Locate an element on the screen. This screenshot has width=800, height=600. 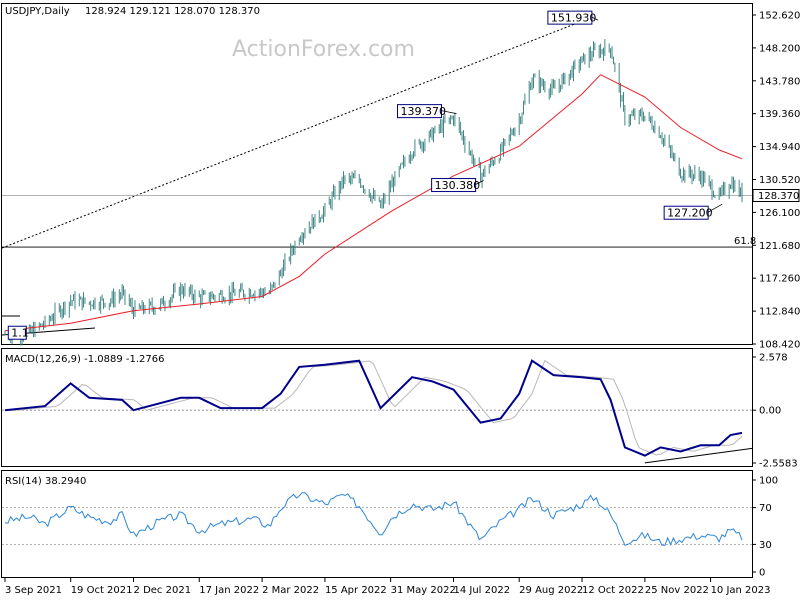
last-price-label: 128.370 is located at coordinates (778, 196).